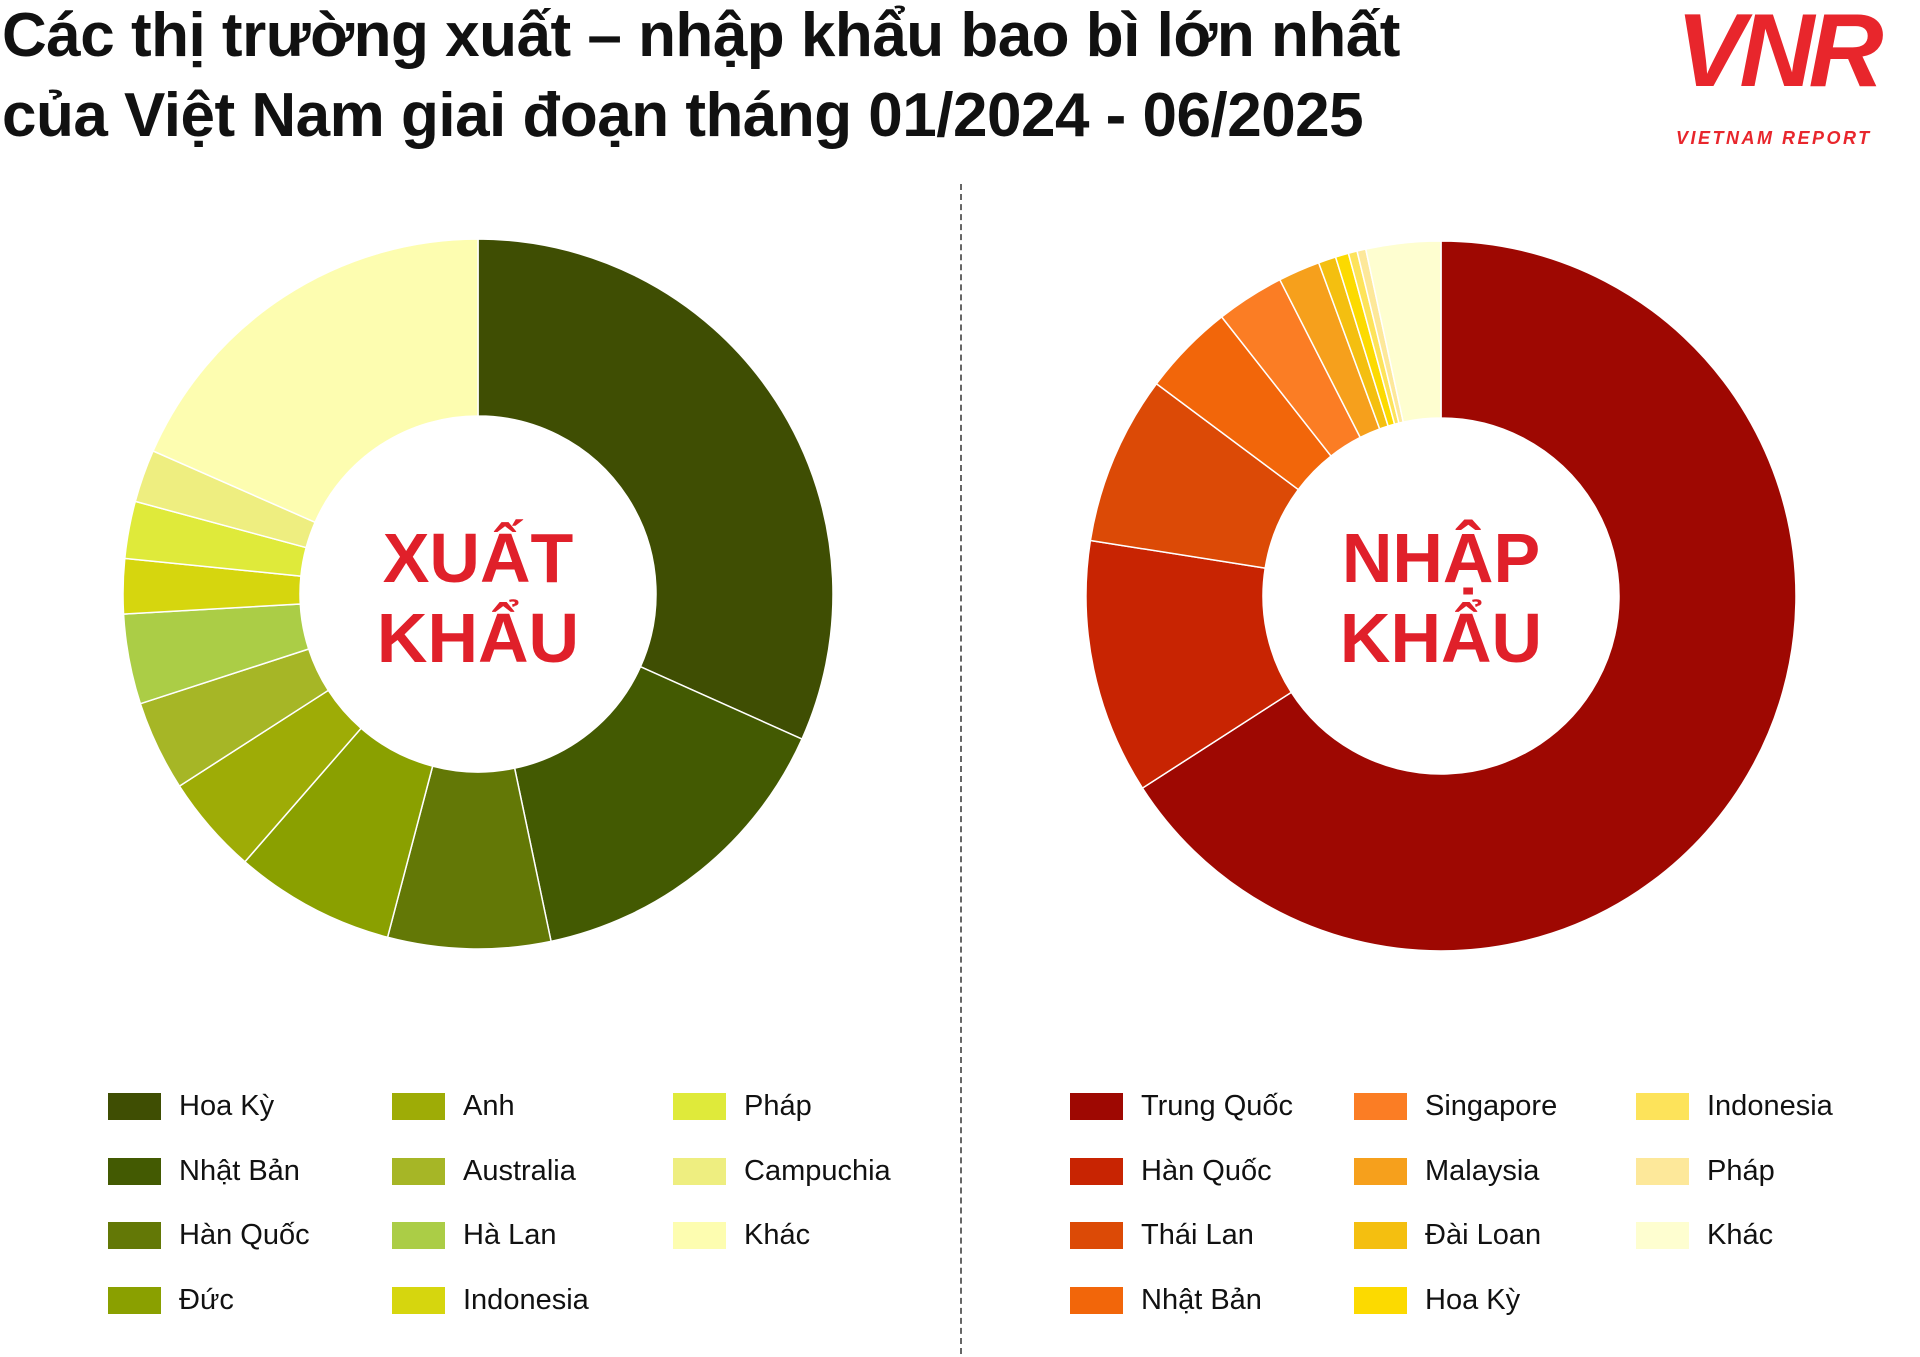 The height and width of the screenshot is (1357, 1920). I want to click on legend-label: Anh, so click(489, 1106).